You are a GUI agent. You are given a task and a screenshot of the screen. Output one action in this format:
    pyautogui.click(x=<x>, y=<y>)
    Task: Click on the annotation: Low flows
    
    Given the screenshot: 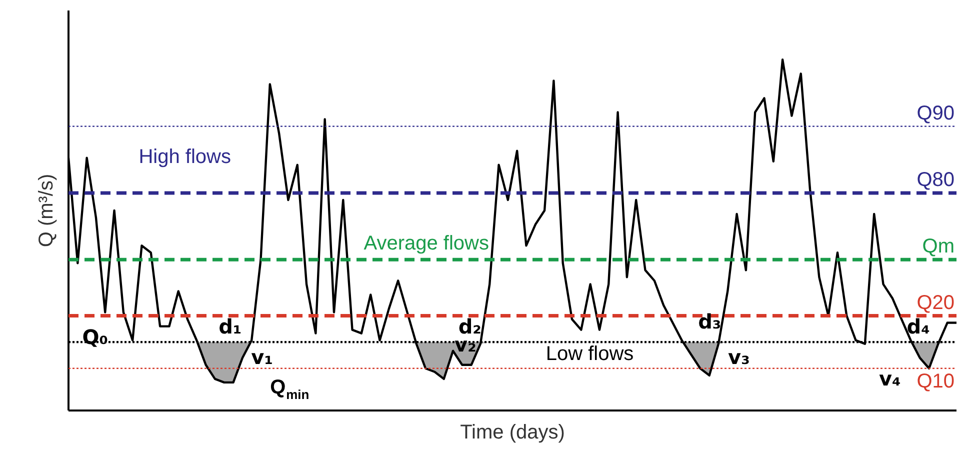 What is the action you would take?
    pyautogui.click(x=590, y=354)
    